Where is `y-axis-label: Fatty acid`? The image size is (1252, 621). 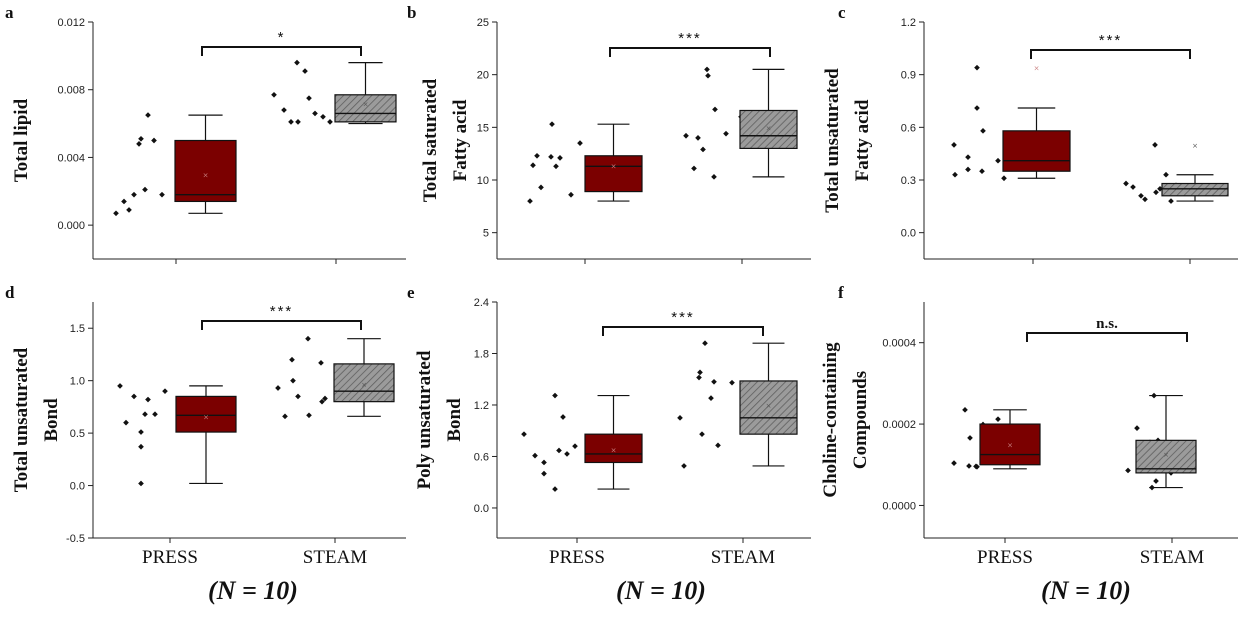
y-axis-label: Fatty acid is located at coordinates (862, 140).